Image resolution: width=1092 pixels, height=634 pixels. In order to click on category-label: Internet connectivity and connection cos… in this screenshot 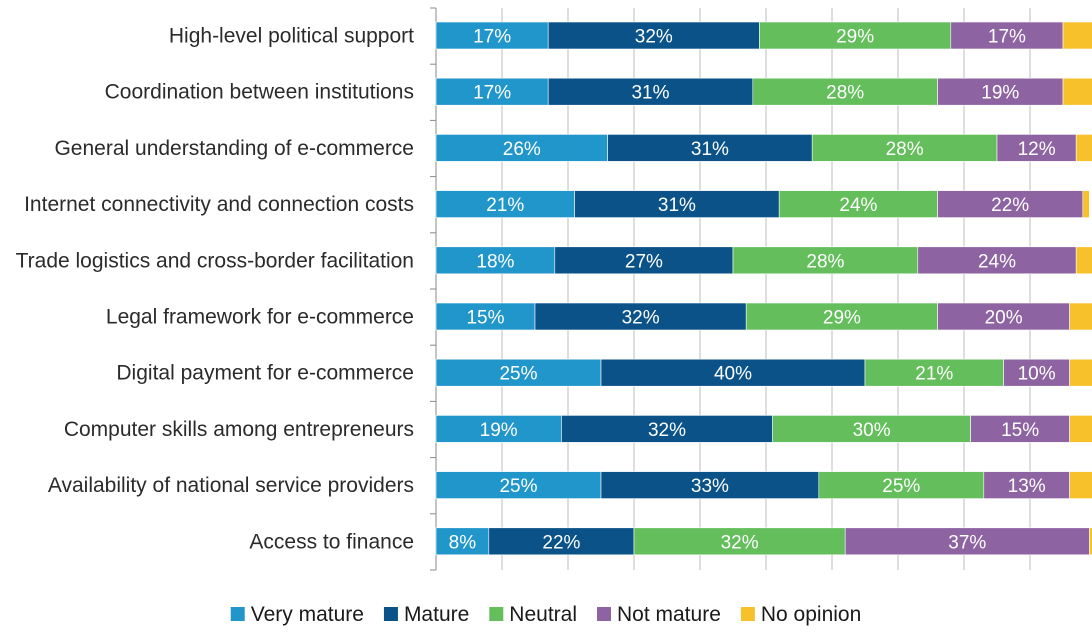, I will do `click(219, 204)`.